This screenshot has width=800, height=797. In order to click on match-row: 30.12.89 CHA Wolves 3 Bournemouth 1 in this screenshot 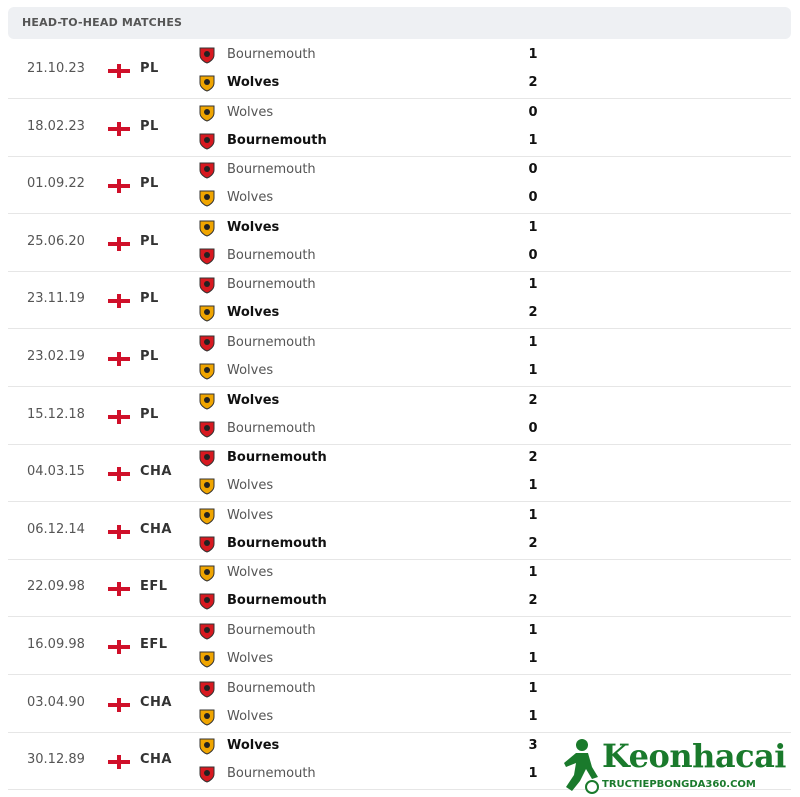, I will do `click(399, 761)`.